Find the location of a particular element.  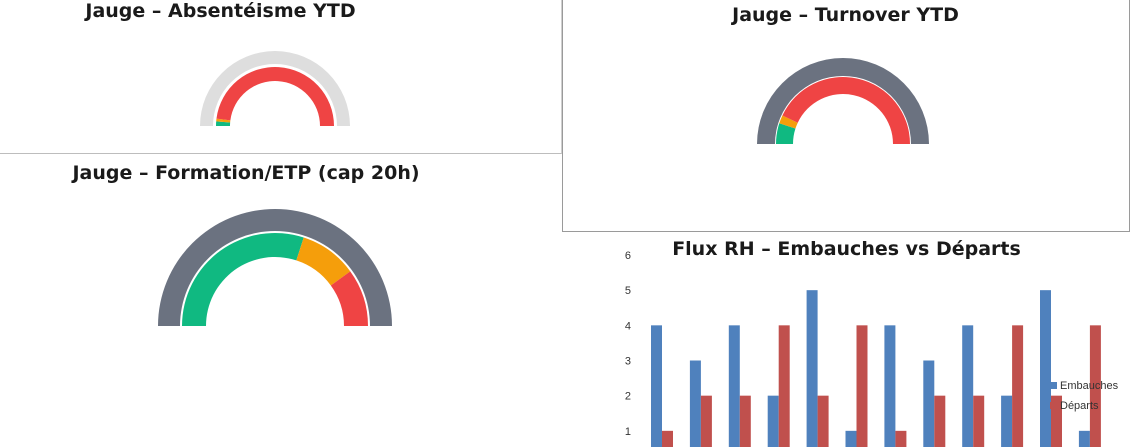

gauge-title-formation: Jauge – Formation/ETP (cap 20h) is located at coordinates (246, 173).